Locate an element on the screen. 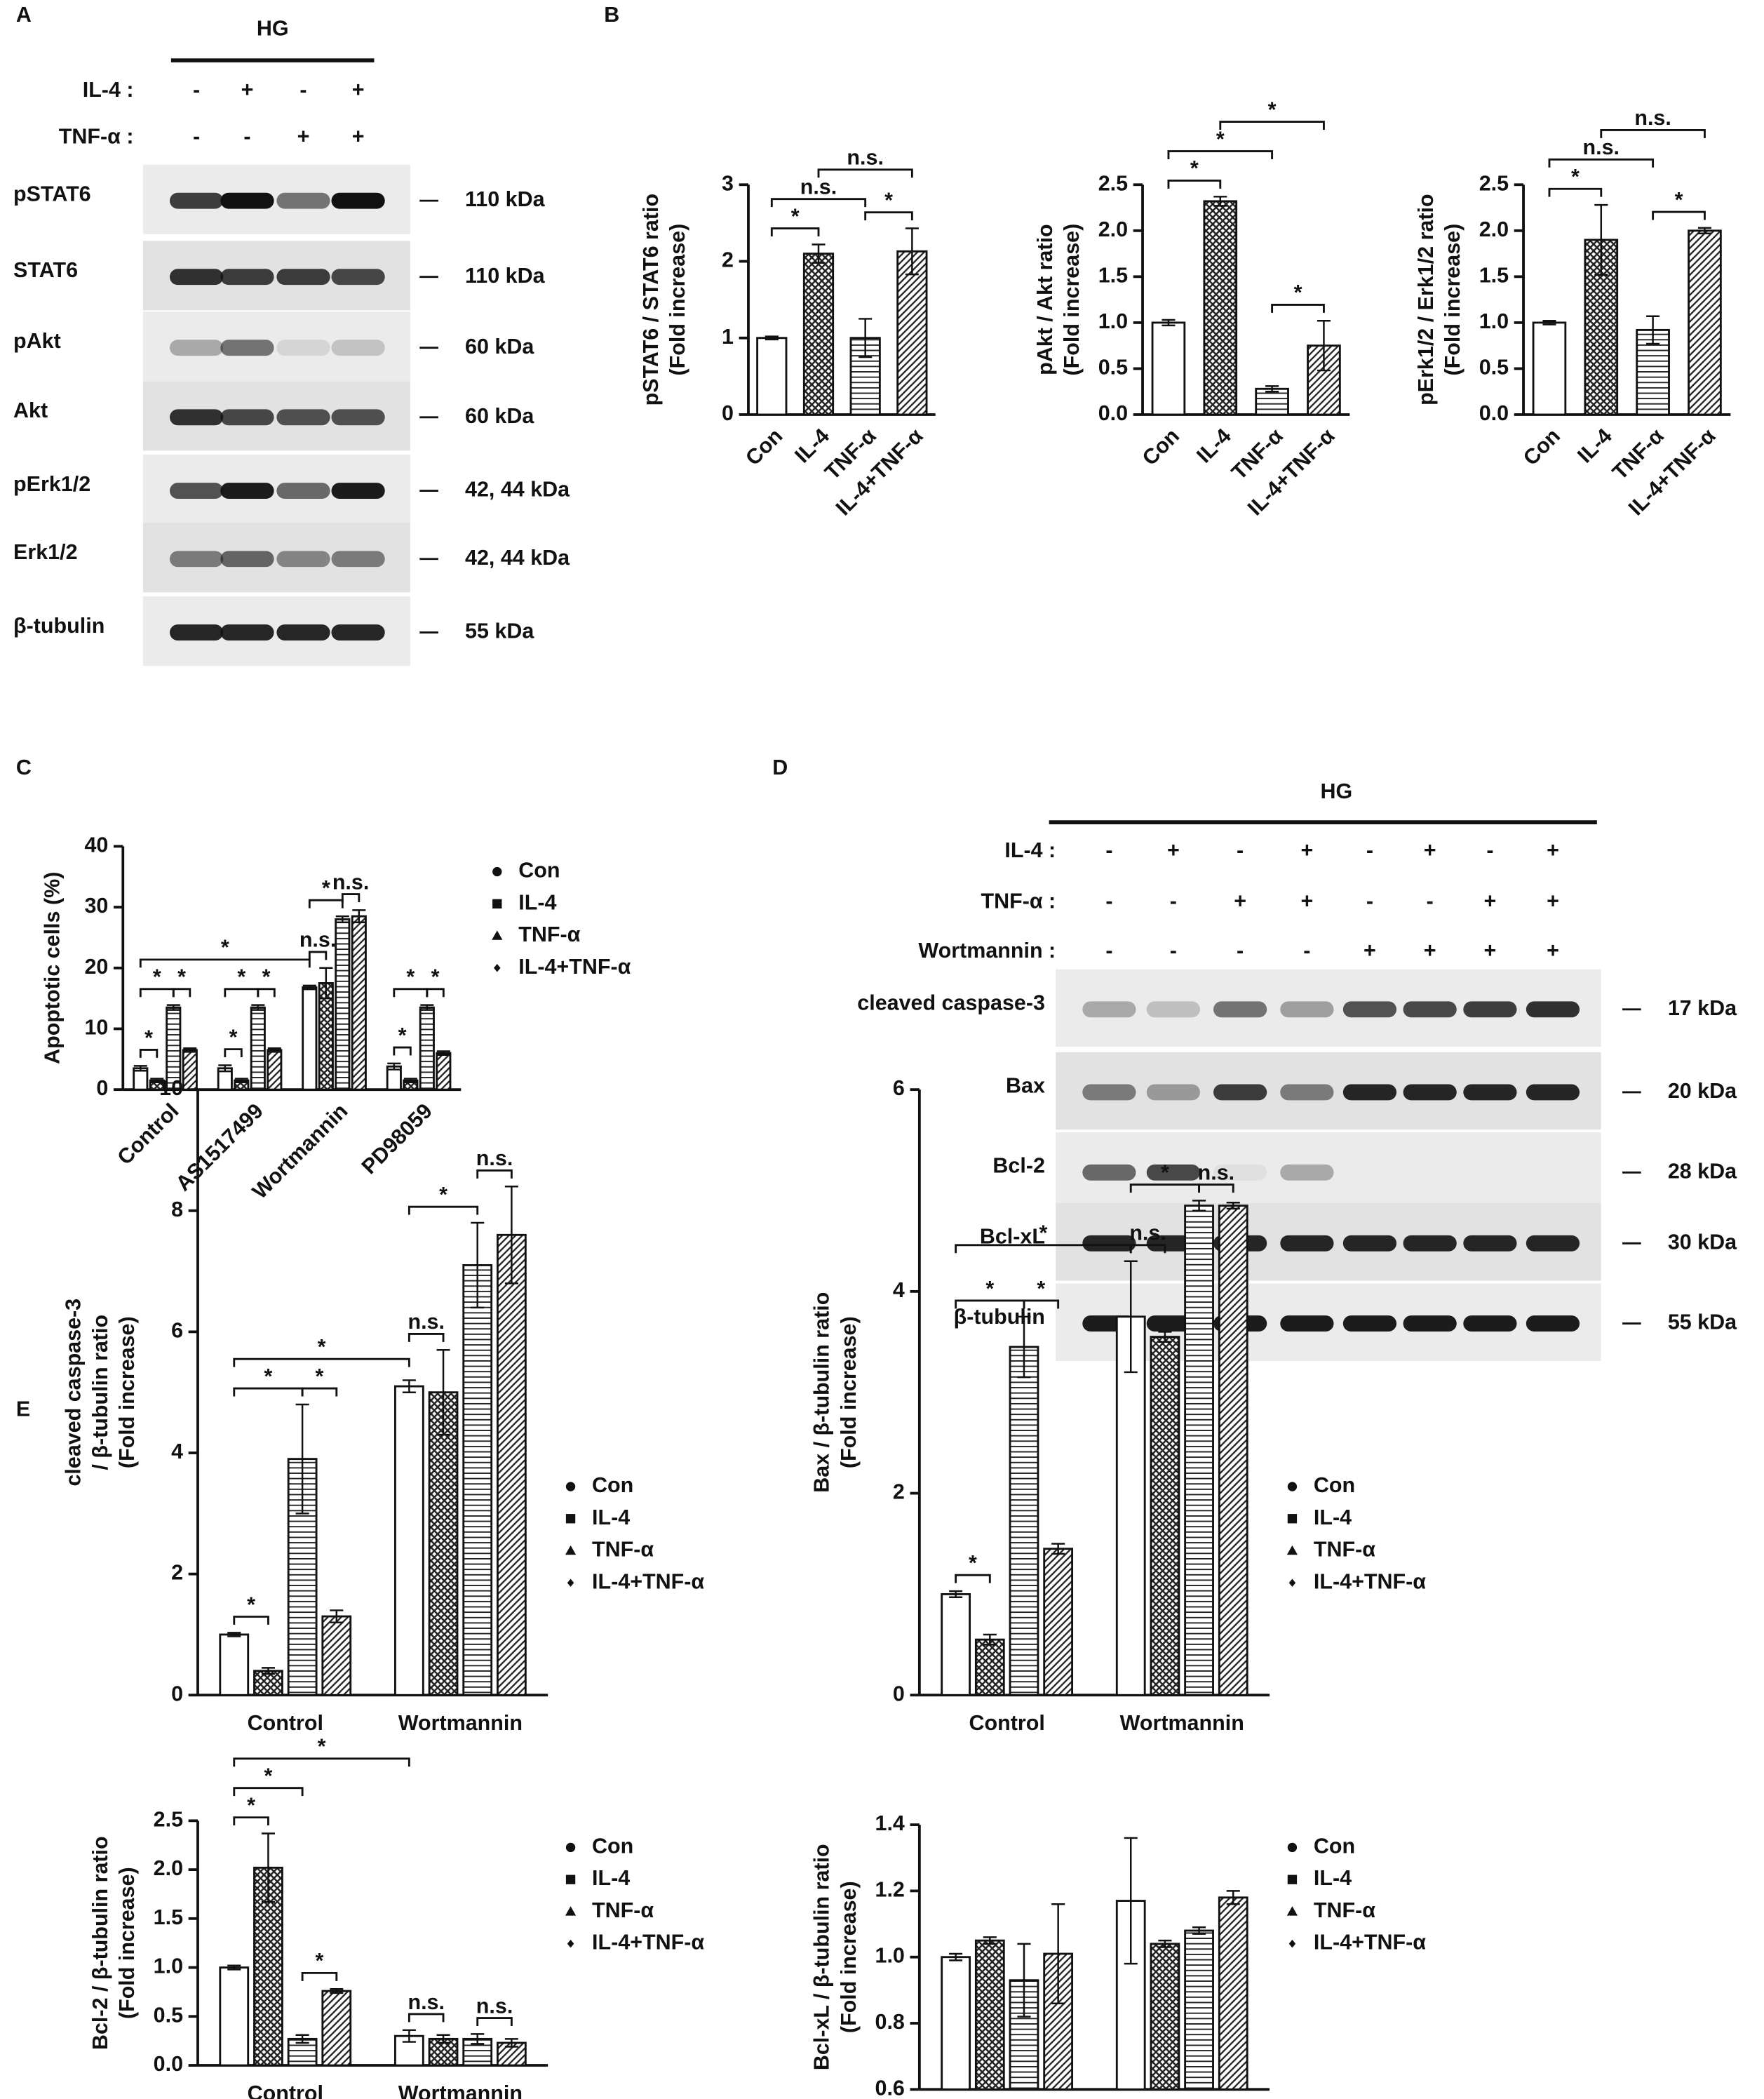 Image resolution: width=1764 pixels, height=2099 pixels. blot-header: HG is located at coordinates (273, 28).